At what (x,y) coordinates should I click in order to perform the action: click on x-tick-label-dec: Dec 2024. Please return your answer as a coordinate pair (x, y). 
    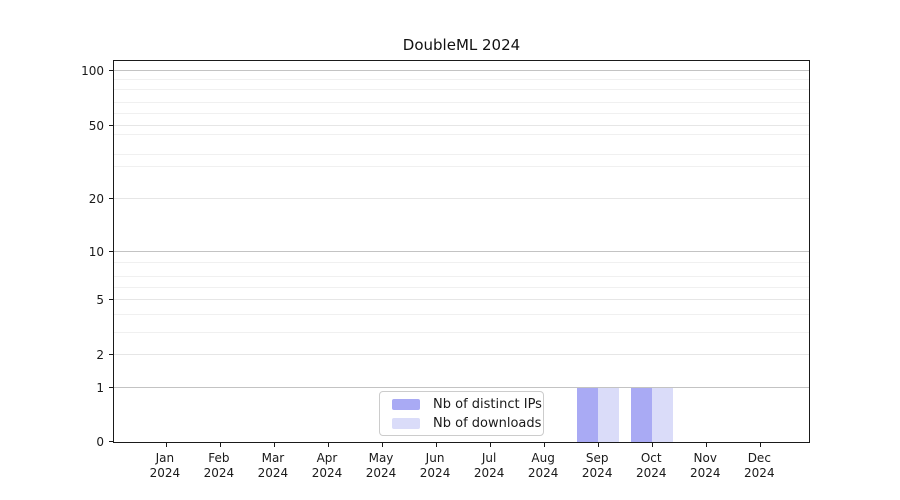
    Looking at the image, I should click on (759, 466).